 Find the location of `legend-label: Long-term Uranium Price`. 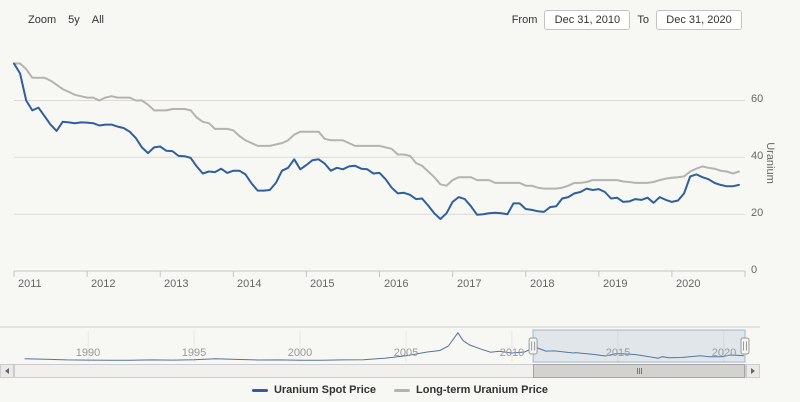

legend-label: Long-term Uranium Price is located at coordinates (482, 390).